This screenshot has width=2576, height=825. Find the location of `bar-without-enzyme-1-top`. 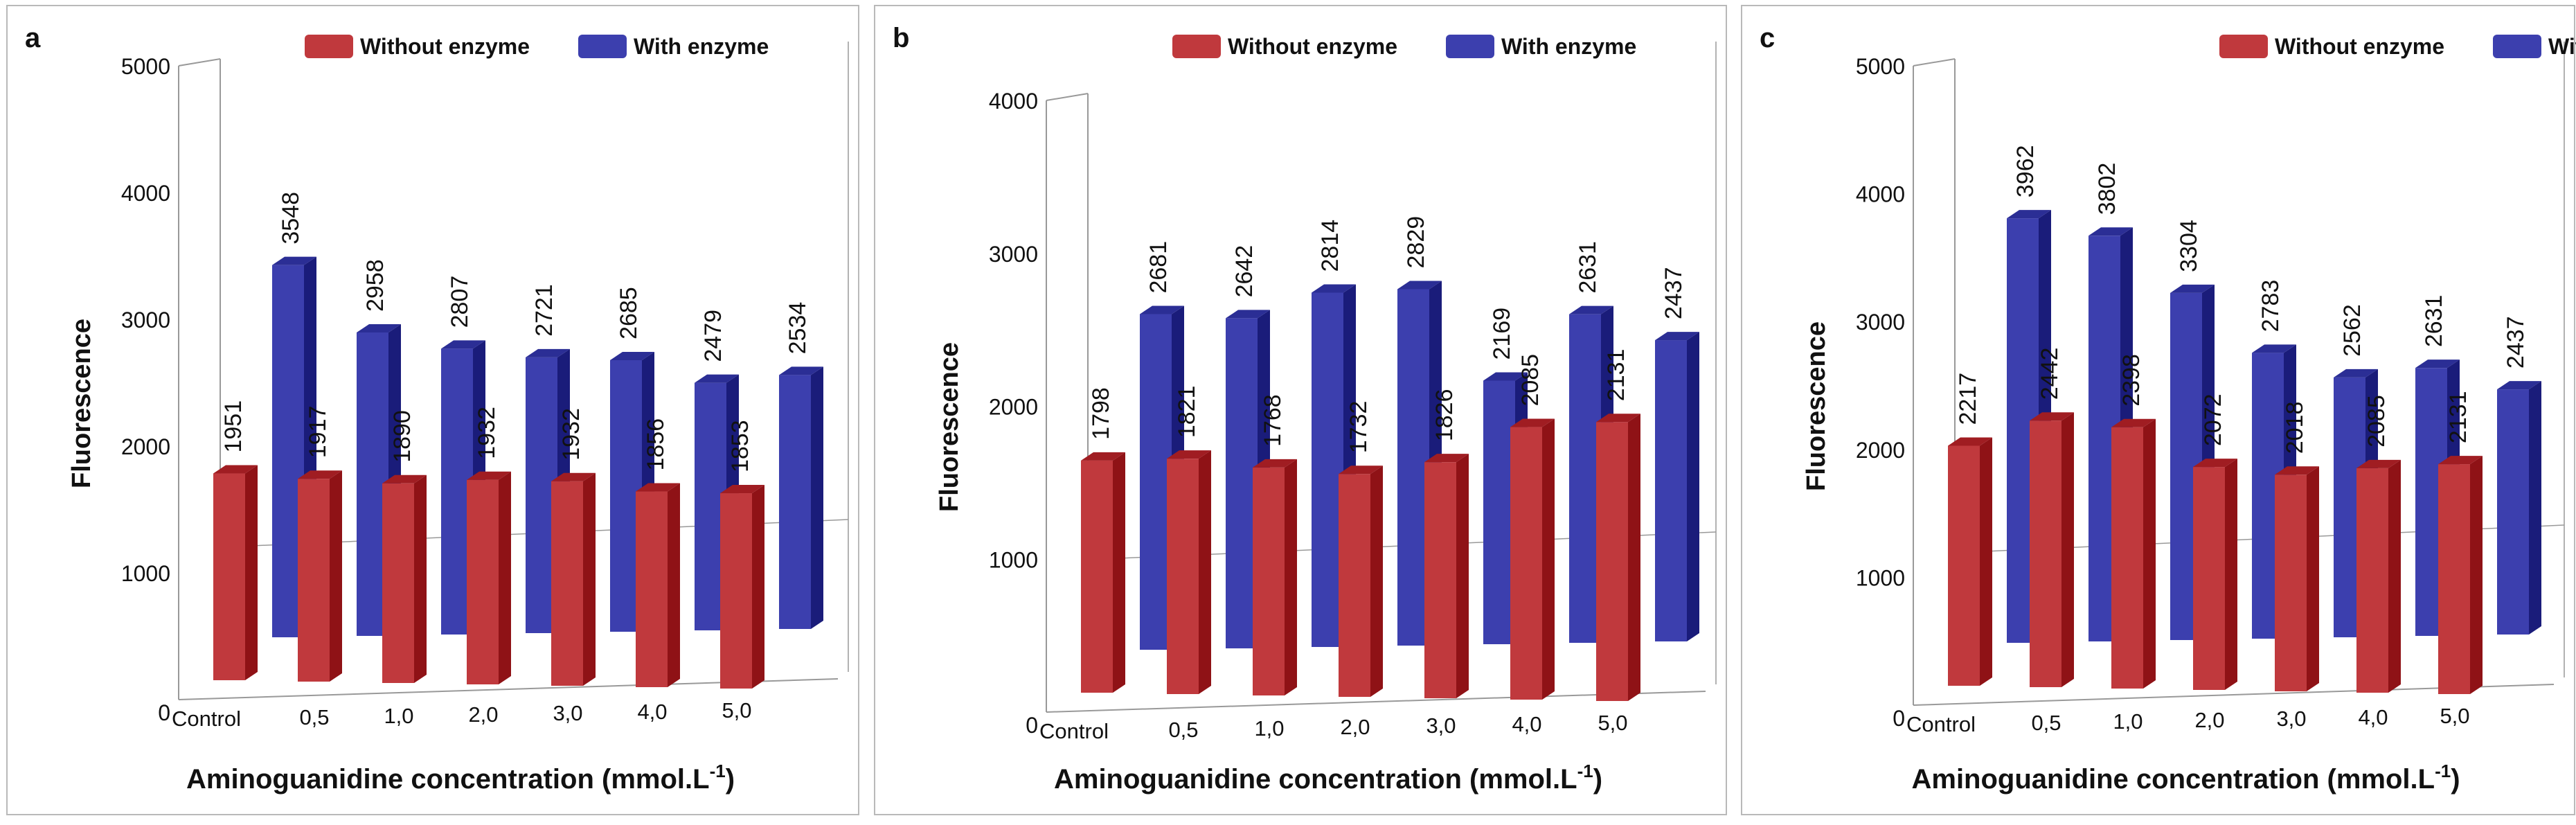

bar-without-enzyme-1-top is located at coordinates (2052, 416).